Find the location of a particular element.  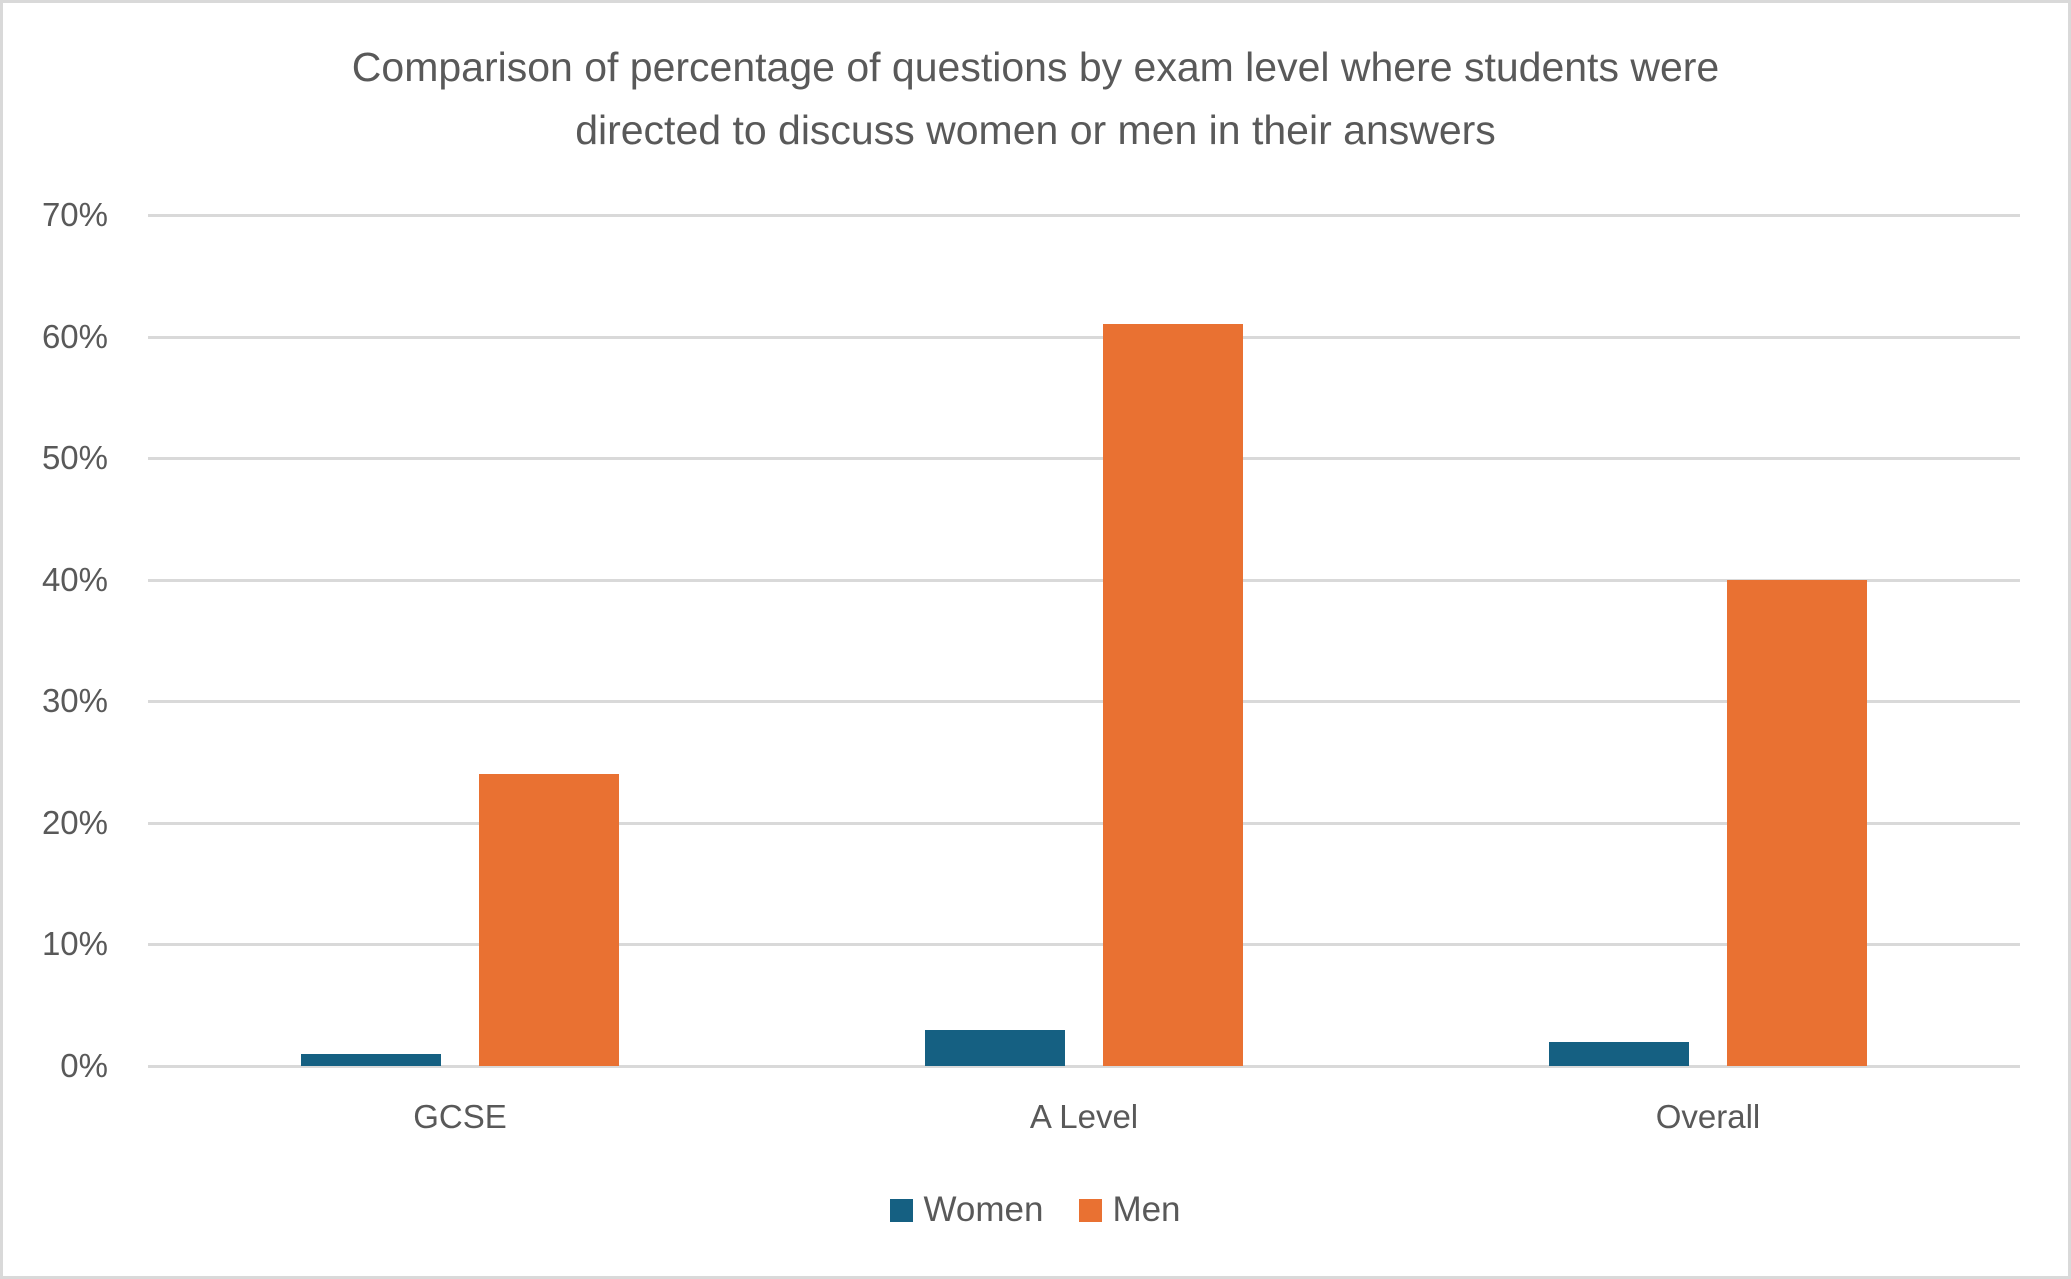

y-axis-tick-label: 30% is located at coordinates (74, 701).